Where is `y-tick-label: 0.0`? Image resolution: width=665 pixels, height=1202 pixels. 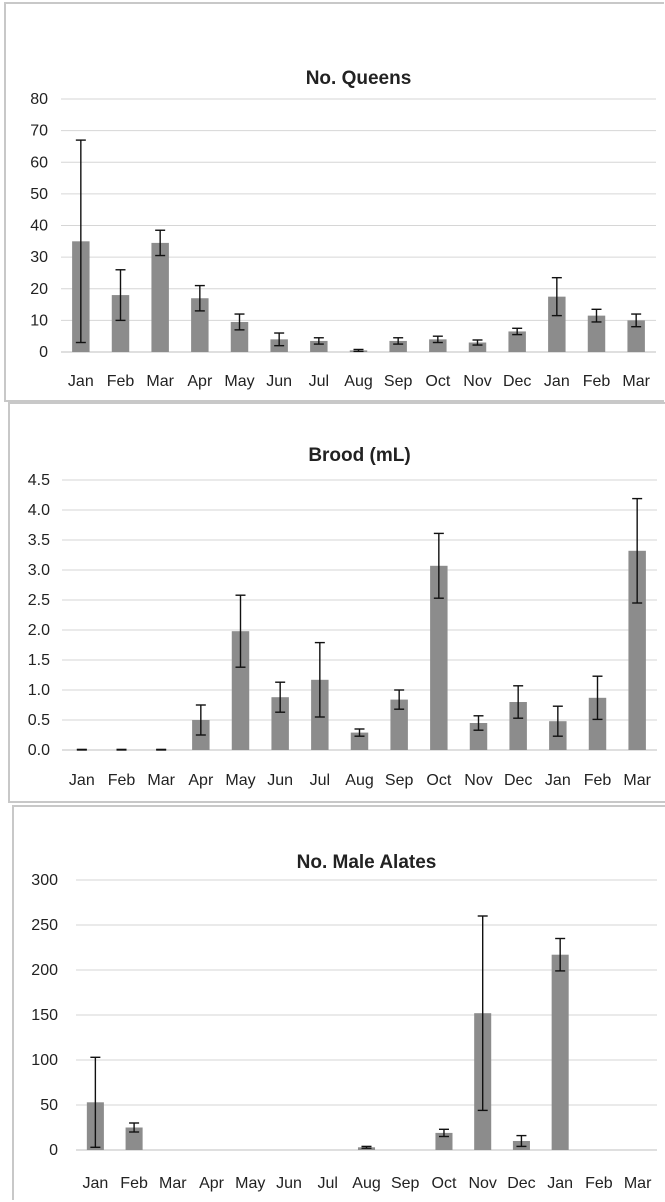
y-tick-label: 0.0 is located at coordinates (39, 750).